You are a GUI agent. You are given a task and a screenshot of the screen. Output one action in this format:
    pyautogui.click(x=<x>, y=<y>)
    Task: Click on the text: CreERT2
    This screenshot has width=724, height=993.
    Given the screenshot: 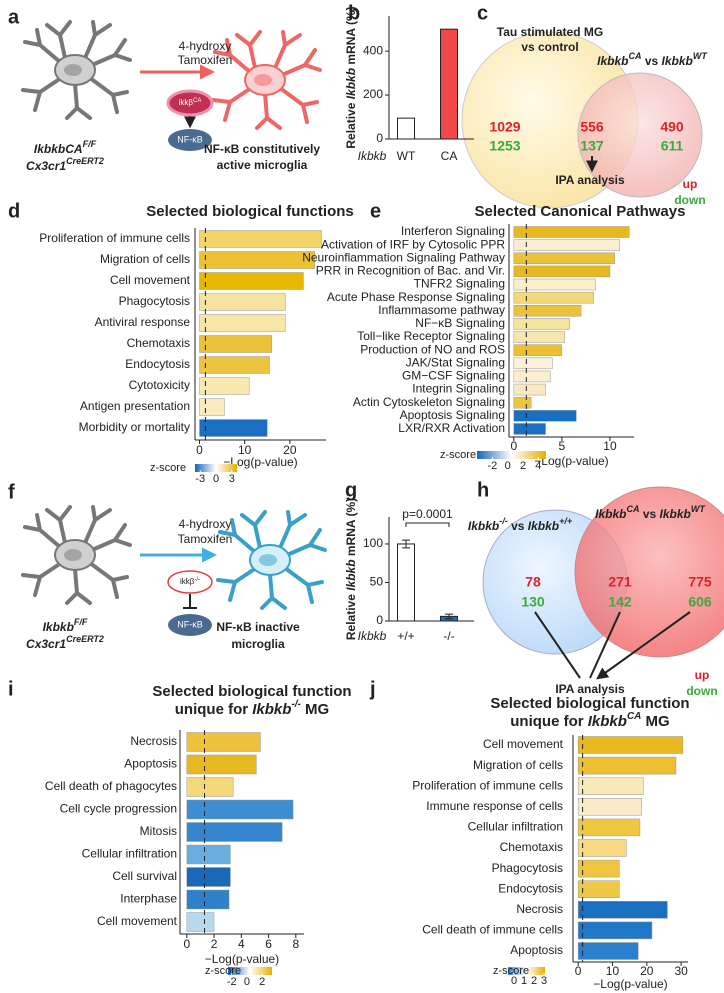 What is the action you would take?
    pyautogui.click(x=85, y=161)
    